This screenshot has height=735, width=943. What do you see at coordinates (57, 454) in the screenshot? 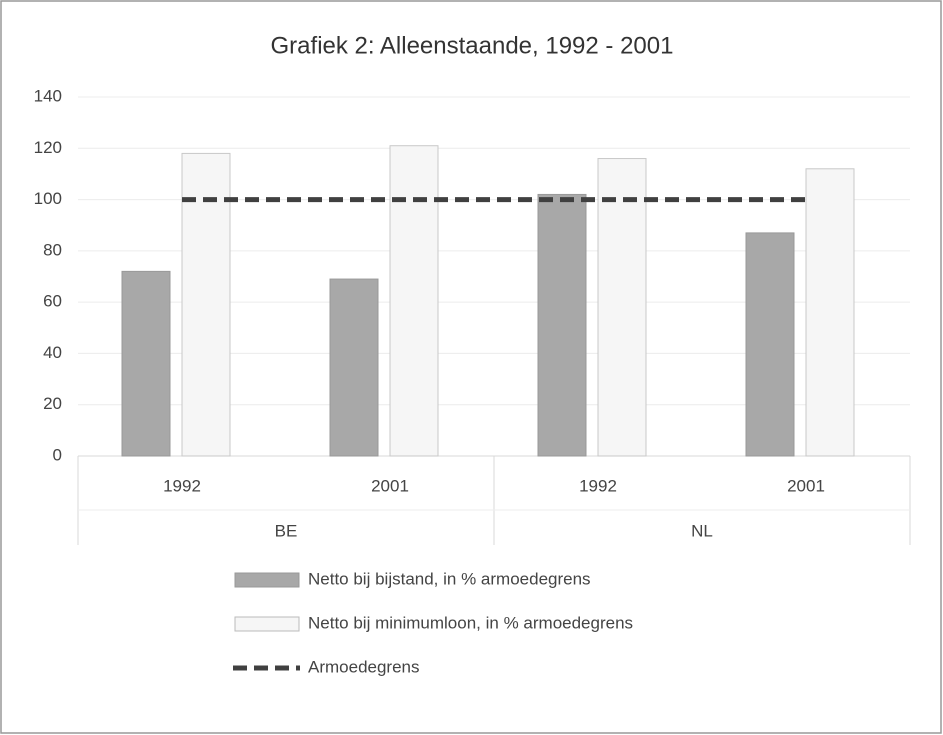
I see `y-tick-label: 0` at bounding box center [57, 454].